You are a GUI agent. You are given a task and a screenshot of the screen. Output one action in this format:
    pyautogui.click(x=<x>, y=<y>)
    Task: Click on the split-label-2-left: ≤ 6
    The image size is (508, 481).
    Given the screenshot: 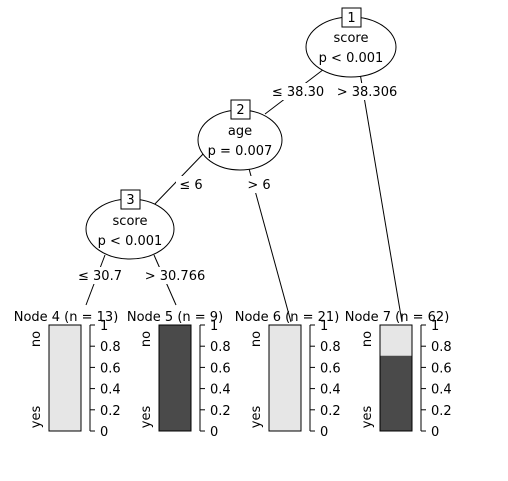 What is the action you would take?
    pyautogui.click(x=190, y=185)
    